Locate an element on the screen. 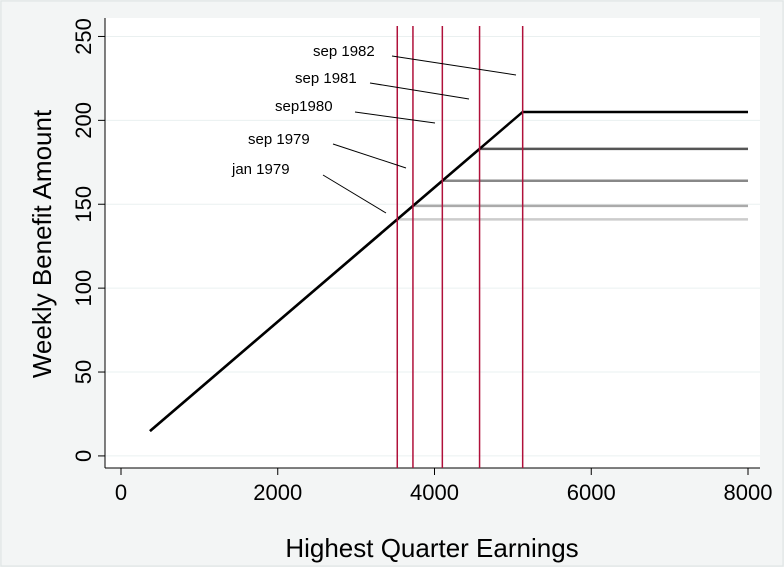  x-tick-label: 4000 is located at coordinates (434, 492).